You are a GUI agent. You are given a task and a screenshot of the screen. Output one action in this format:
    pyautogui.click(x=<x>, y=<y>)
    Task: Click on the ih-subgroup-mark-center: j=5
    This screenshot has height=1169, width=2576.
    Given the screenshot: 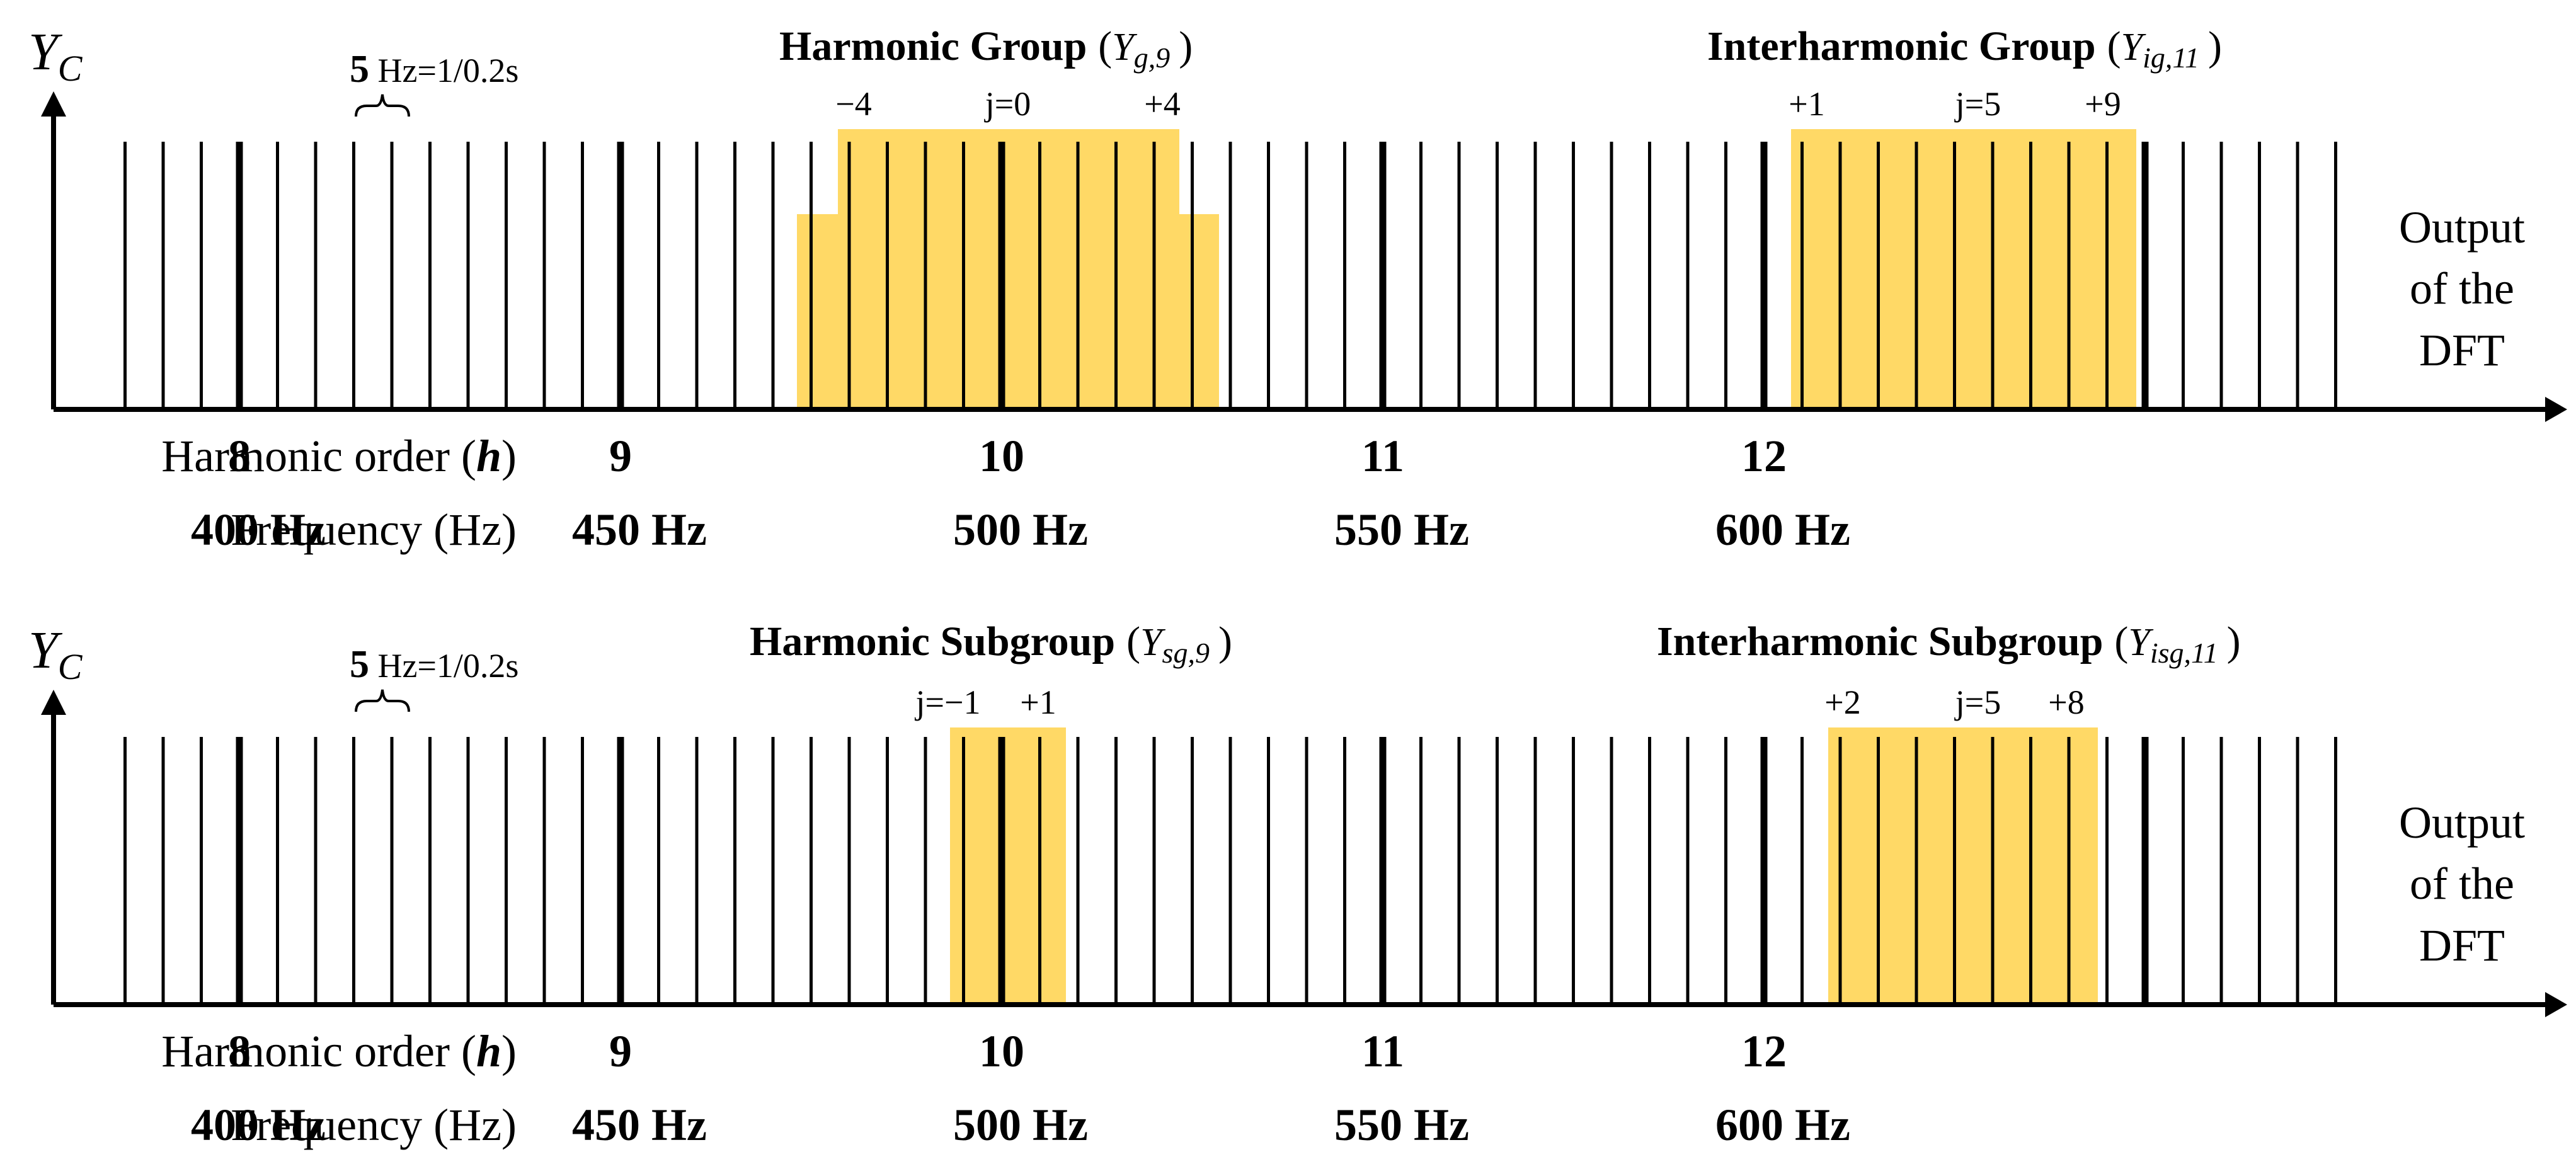 What is the action you would take?
    pyautogui.click(x=1978, y=702)
    